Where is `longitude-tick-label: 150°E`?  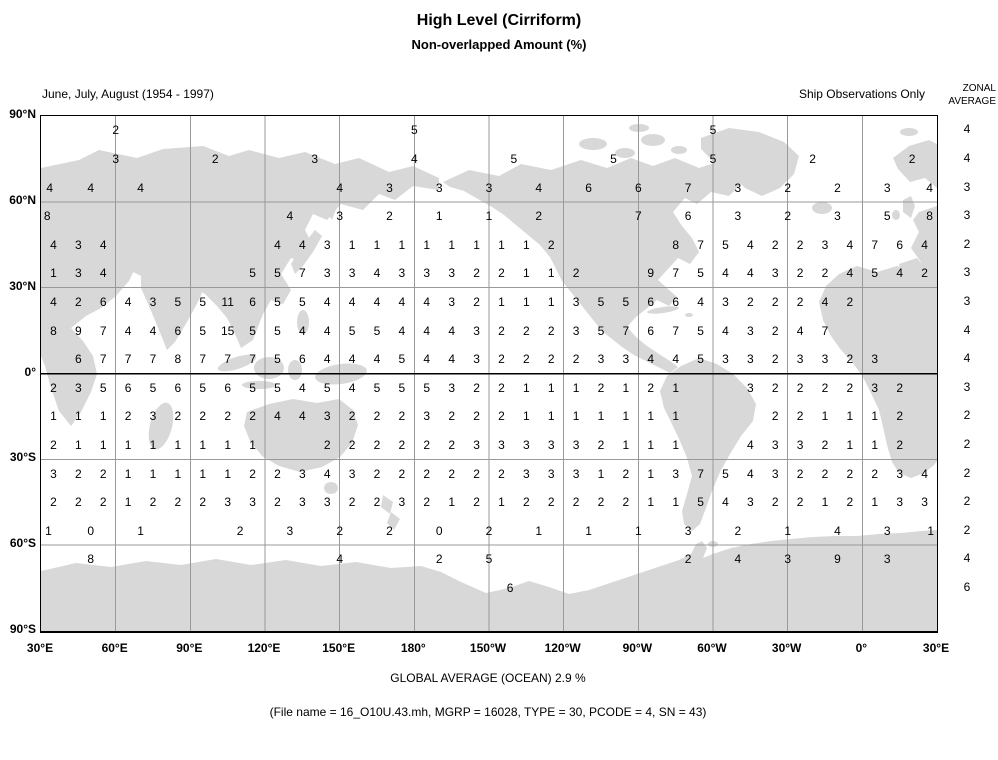
longitude-tick-label: 150°E is located at coordinates (339, 648).